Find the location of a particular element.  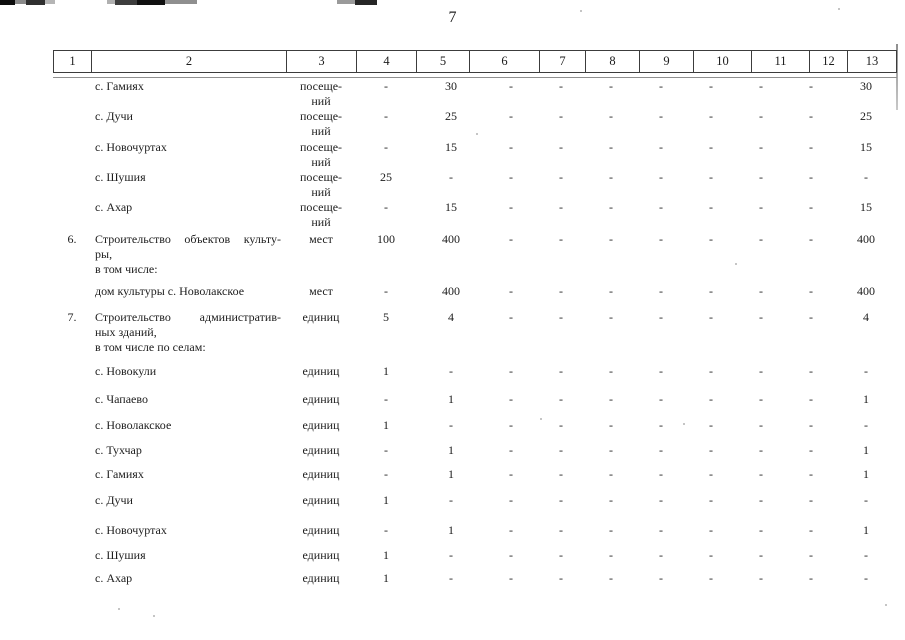

table-row: с. Ахар посеще-ний - 15 - - - - - - - 15 is located at coordinates (474, 216).